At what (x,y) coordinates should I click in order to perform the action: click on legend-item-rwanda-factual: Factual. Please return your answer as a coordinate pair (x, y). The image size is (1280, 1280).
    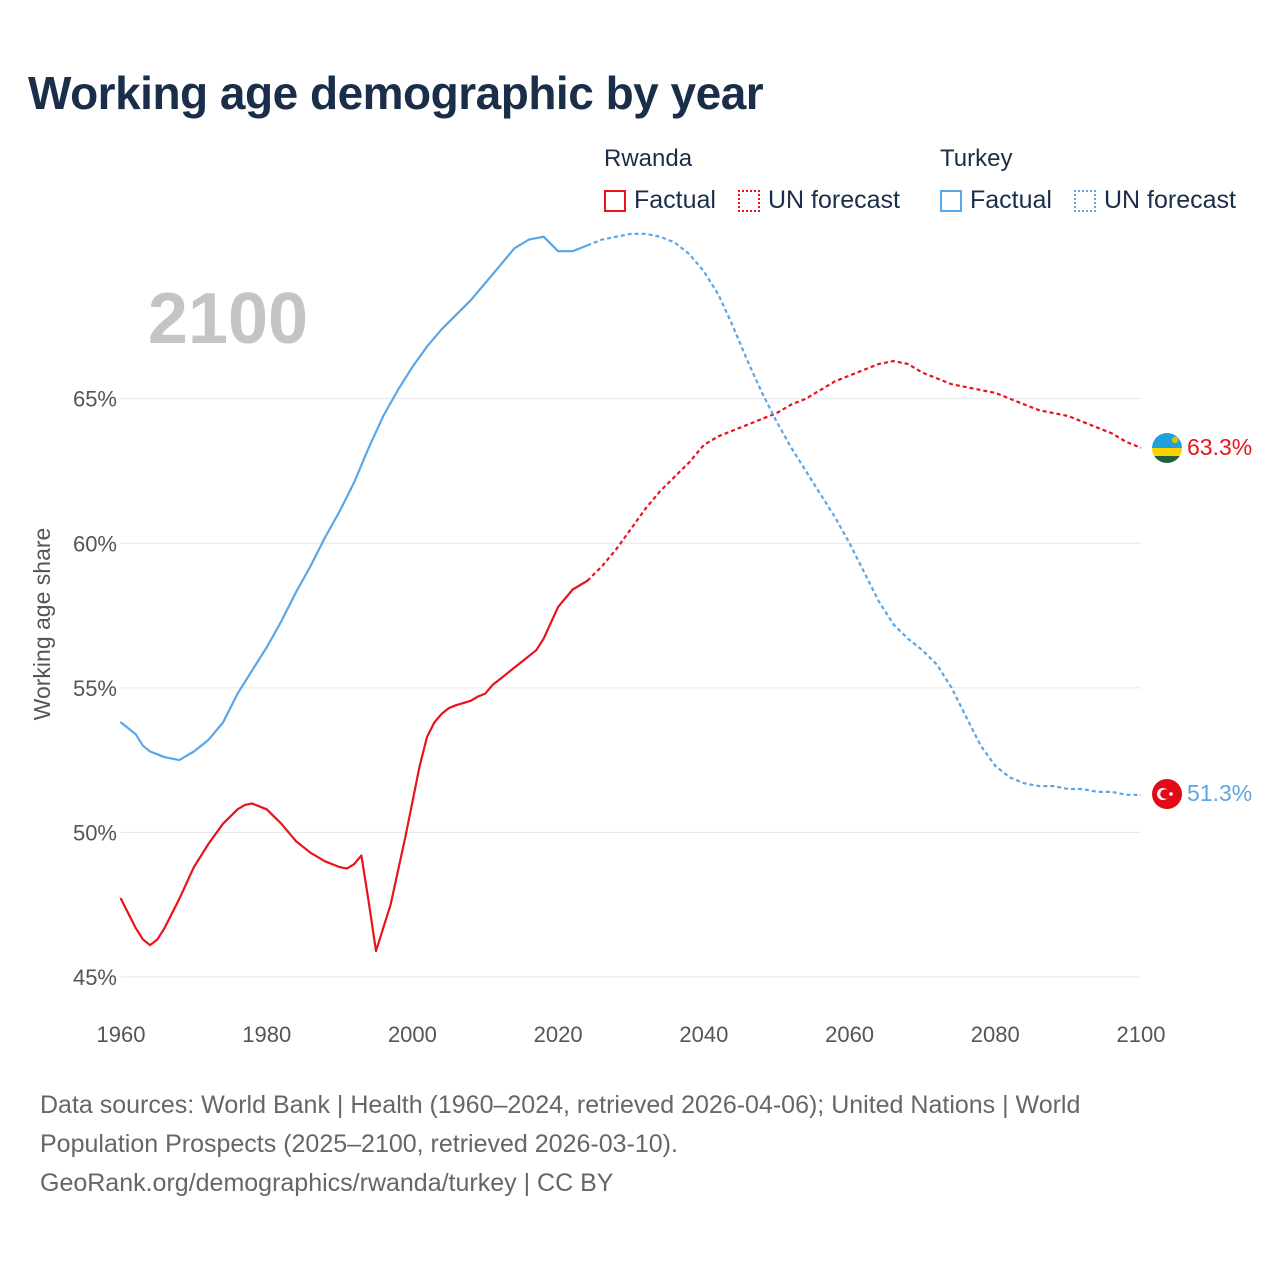
    Looking at the image, I should click on (660, 200).